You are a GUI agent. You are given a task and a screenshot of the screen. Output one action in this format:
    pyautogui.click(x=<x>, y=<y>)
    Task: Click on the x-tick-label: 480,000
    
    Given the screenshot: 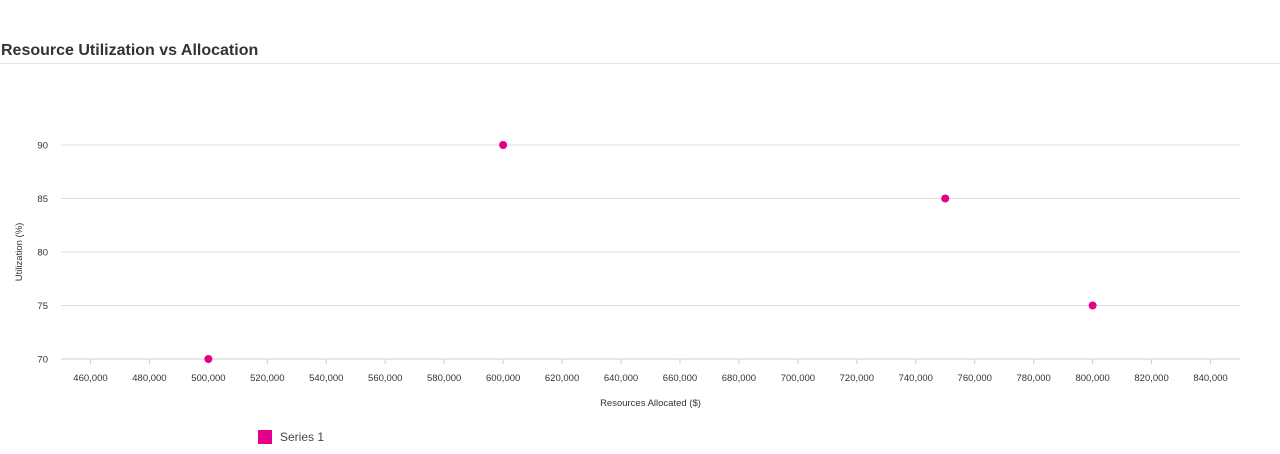 What is the action you would take?
    pyautogui.click(x=149, y=378)
    